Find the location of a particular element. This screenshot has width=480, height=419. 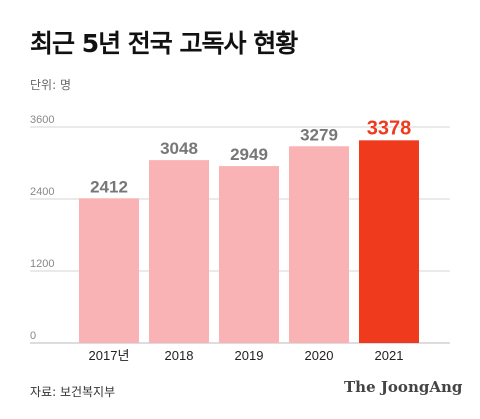

unit-label: 단위: 명 is located at coordinates (50, 85).